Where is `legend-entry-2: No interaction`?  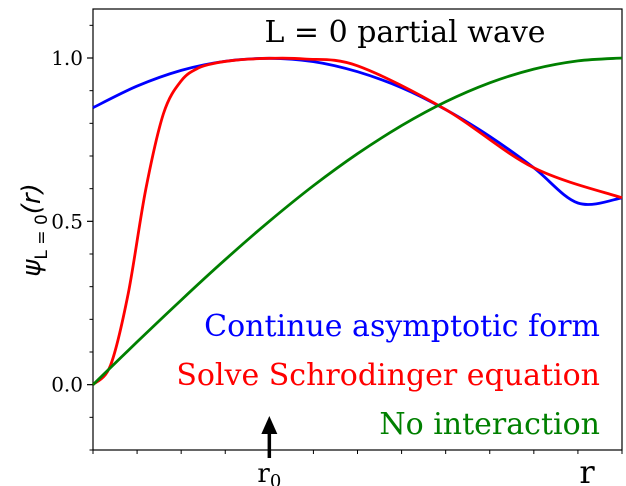 legend-entry-2: No interaction is located at coordinates (489, 424).